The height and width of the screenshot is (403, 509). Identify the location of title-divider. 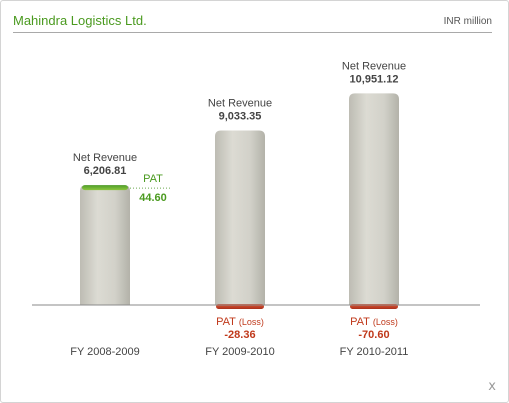
(252, 32).